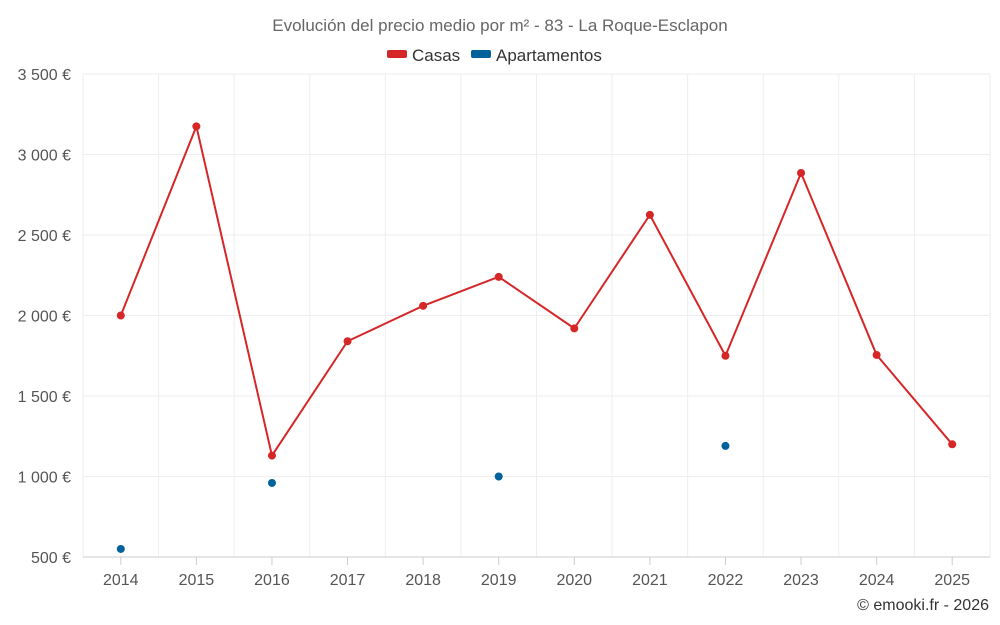 Image resolution: width=1000 pixels, height=625 pixels. Describe the element at coordinates (481, 54) in the screenshot. I see `legend-swatch-apartamentos` at that location.